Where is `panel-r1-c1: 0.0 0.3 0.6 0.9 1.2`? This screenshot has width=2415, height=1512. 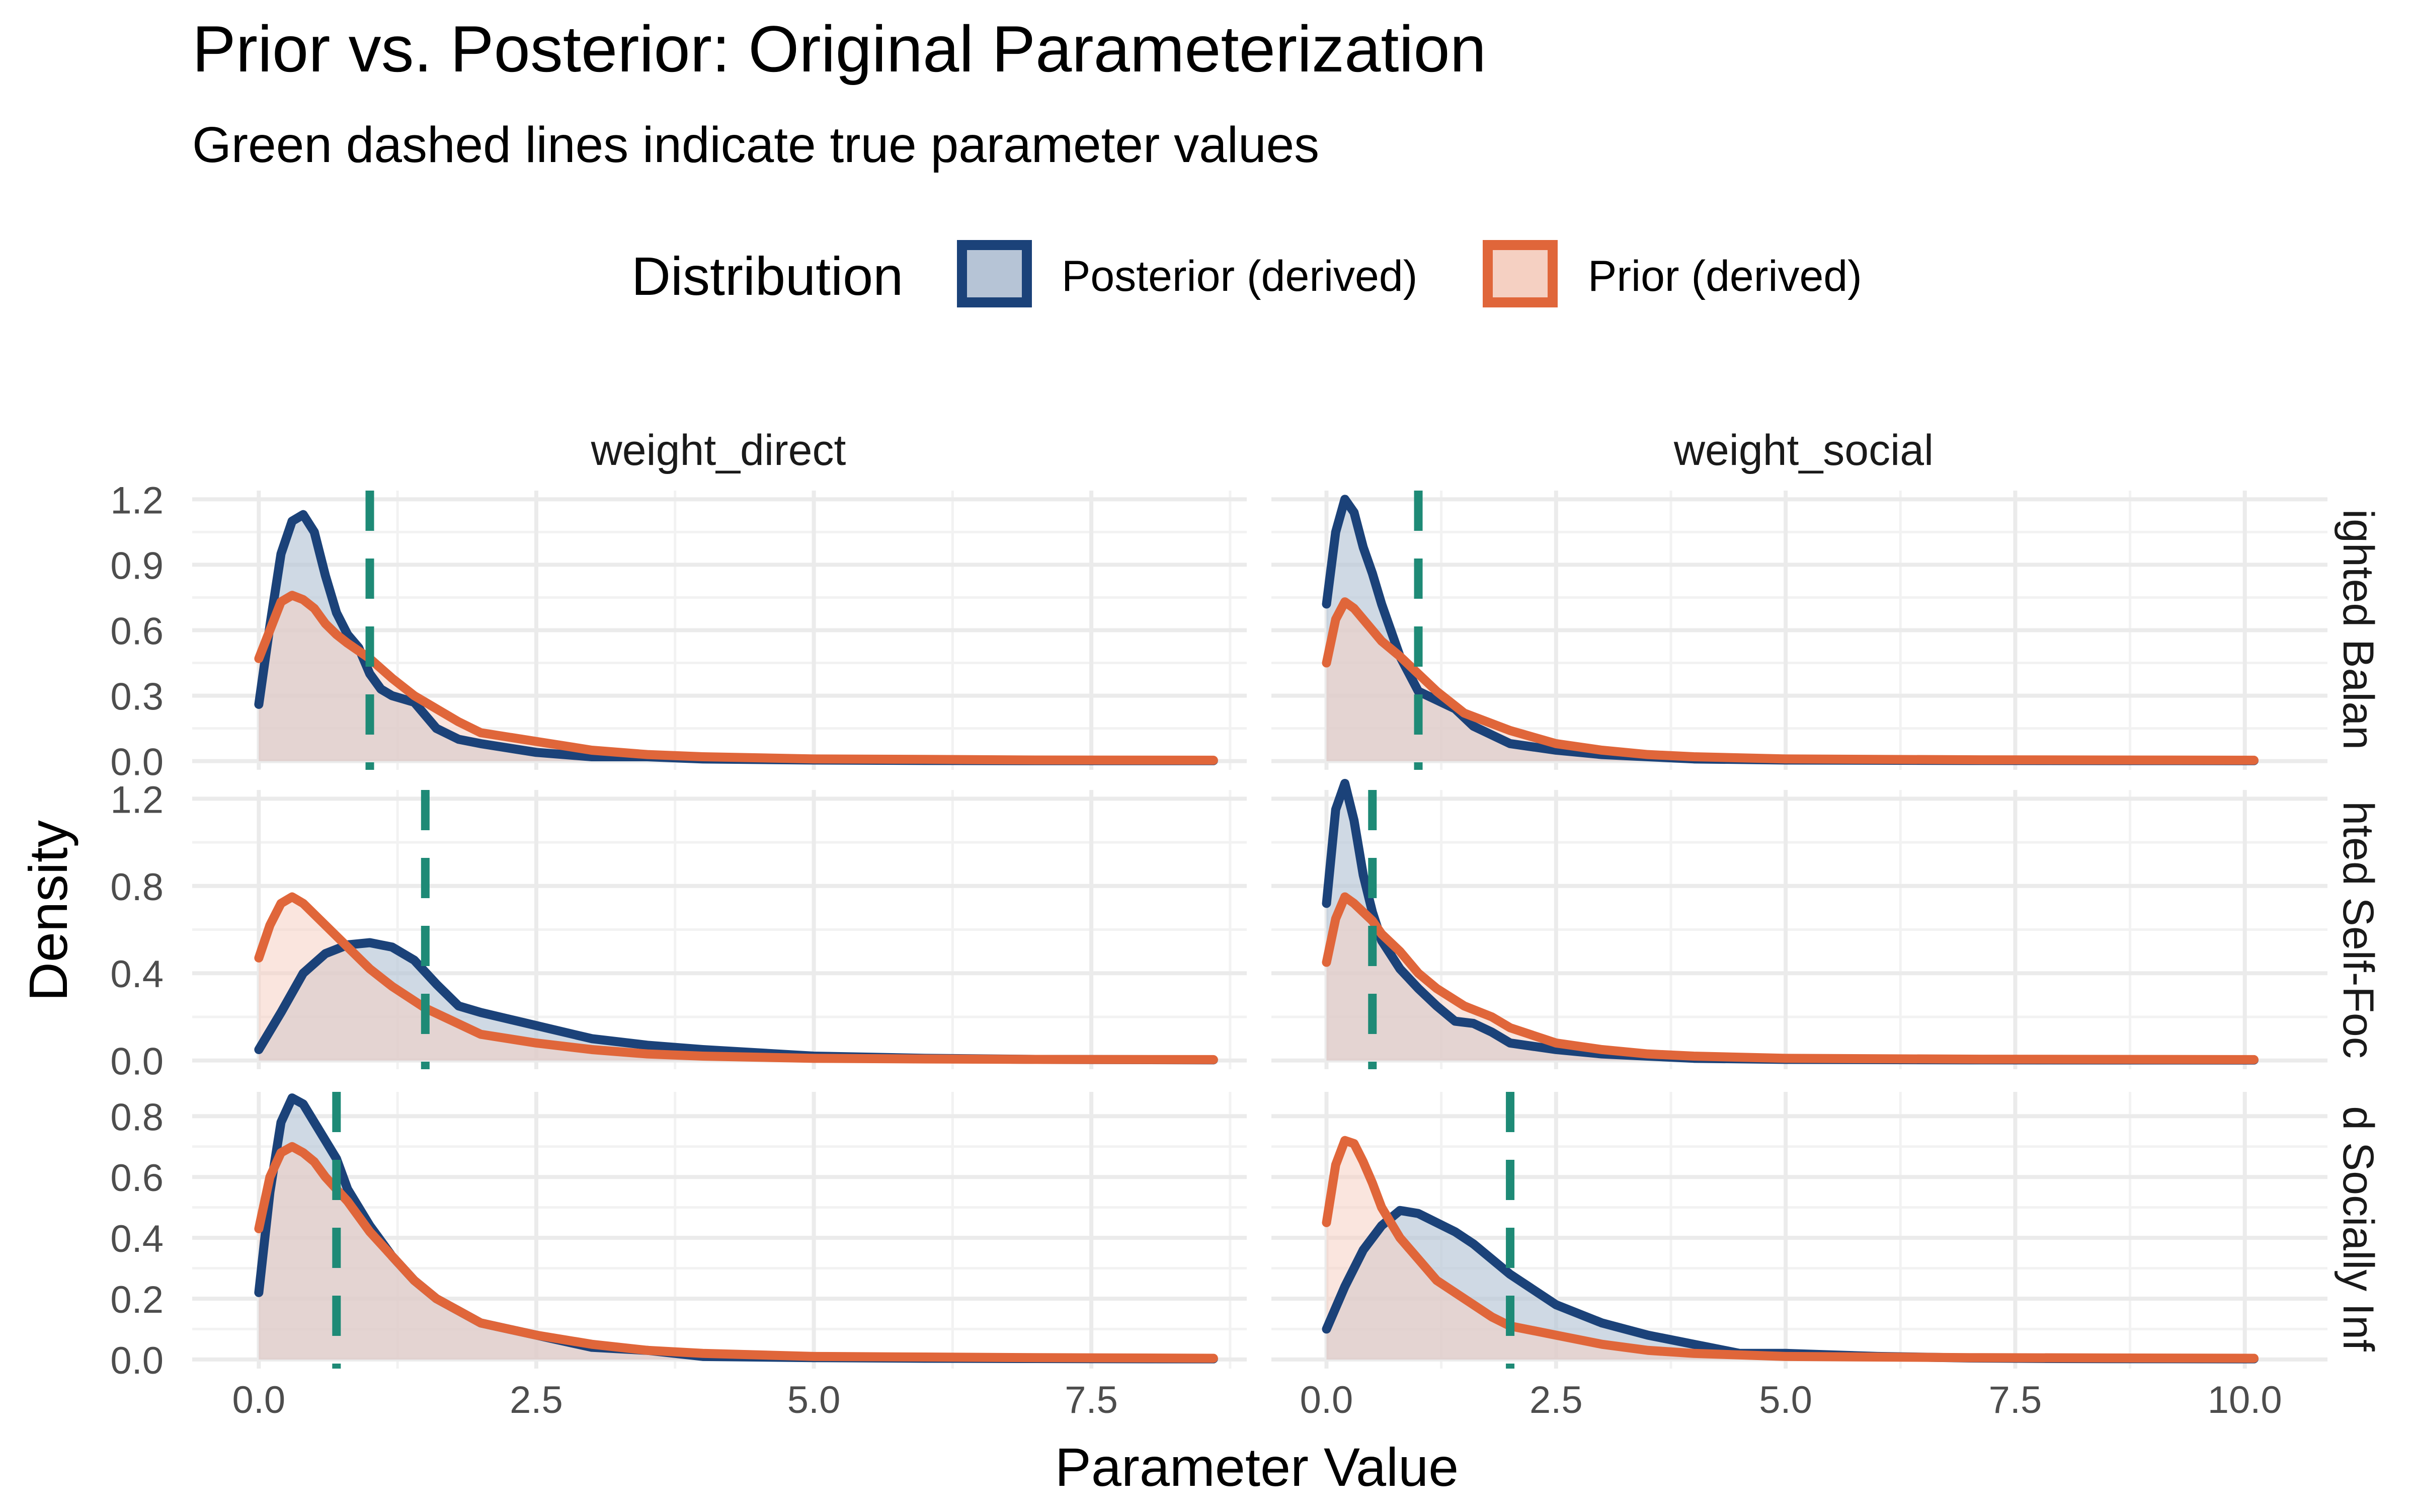
panel-r1-c1: 0.0 0.3 0.6 0.9 1.2 is located at coordinates (679, 631).